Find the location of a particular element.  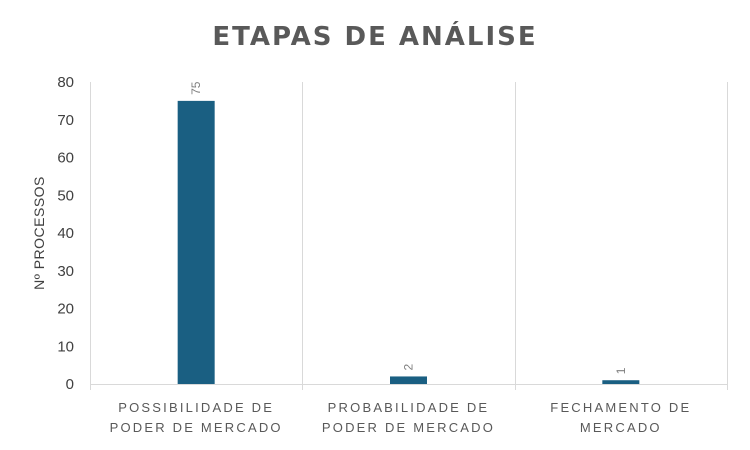

y-tick-label: 60 is located at coordinates (65, 158).